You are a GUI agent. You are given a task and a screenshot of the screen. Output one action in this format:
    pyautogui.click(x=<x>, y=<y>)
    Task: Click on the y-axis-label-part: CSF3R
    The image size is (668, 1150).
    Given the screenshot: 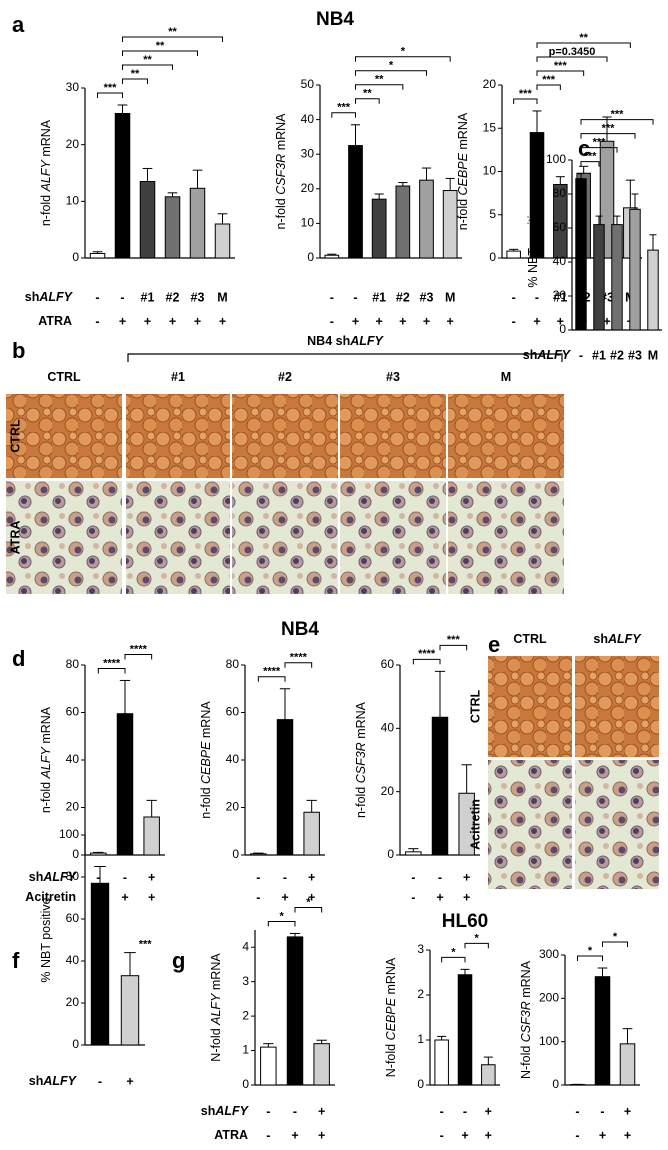 What is the action you would take?
    pyautogui.click(x=526, y=1021)
    